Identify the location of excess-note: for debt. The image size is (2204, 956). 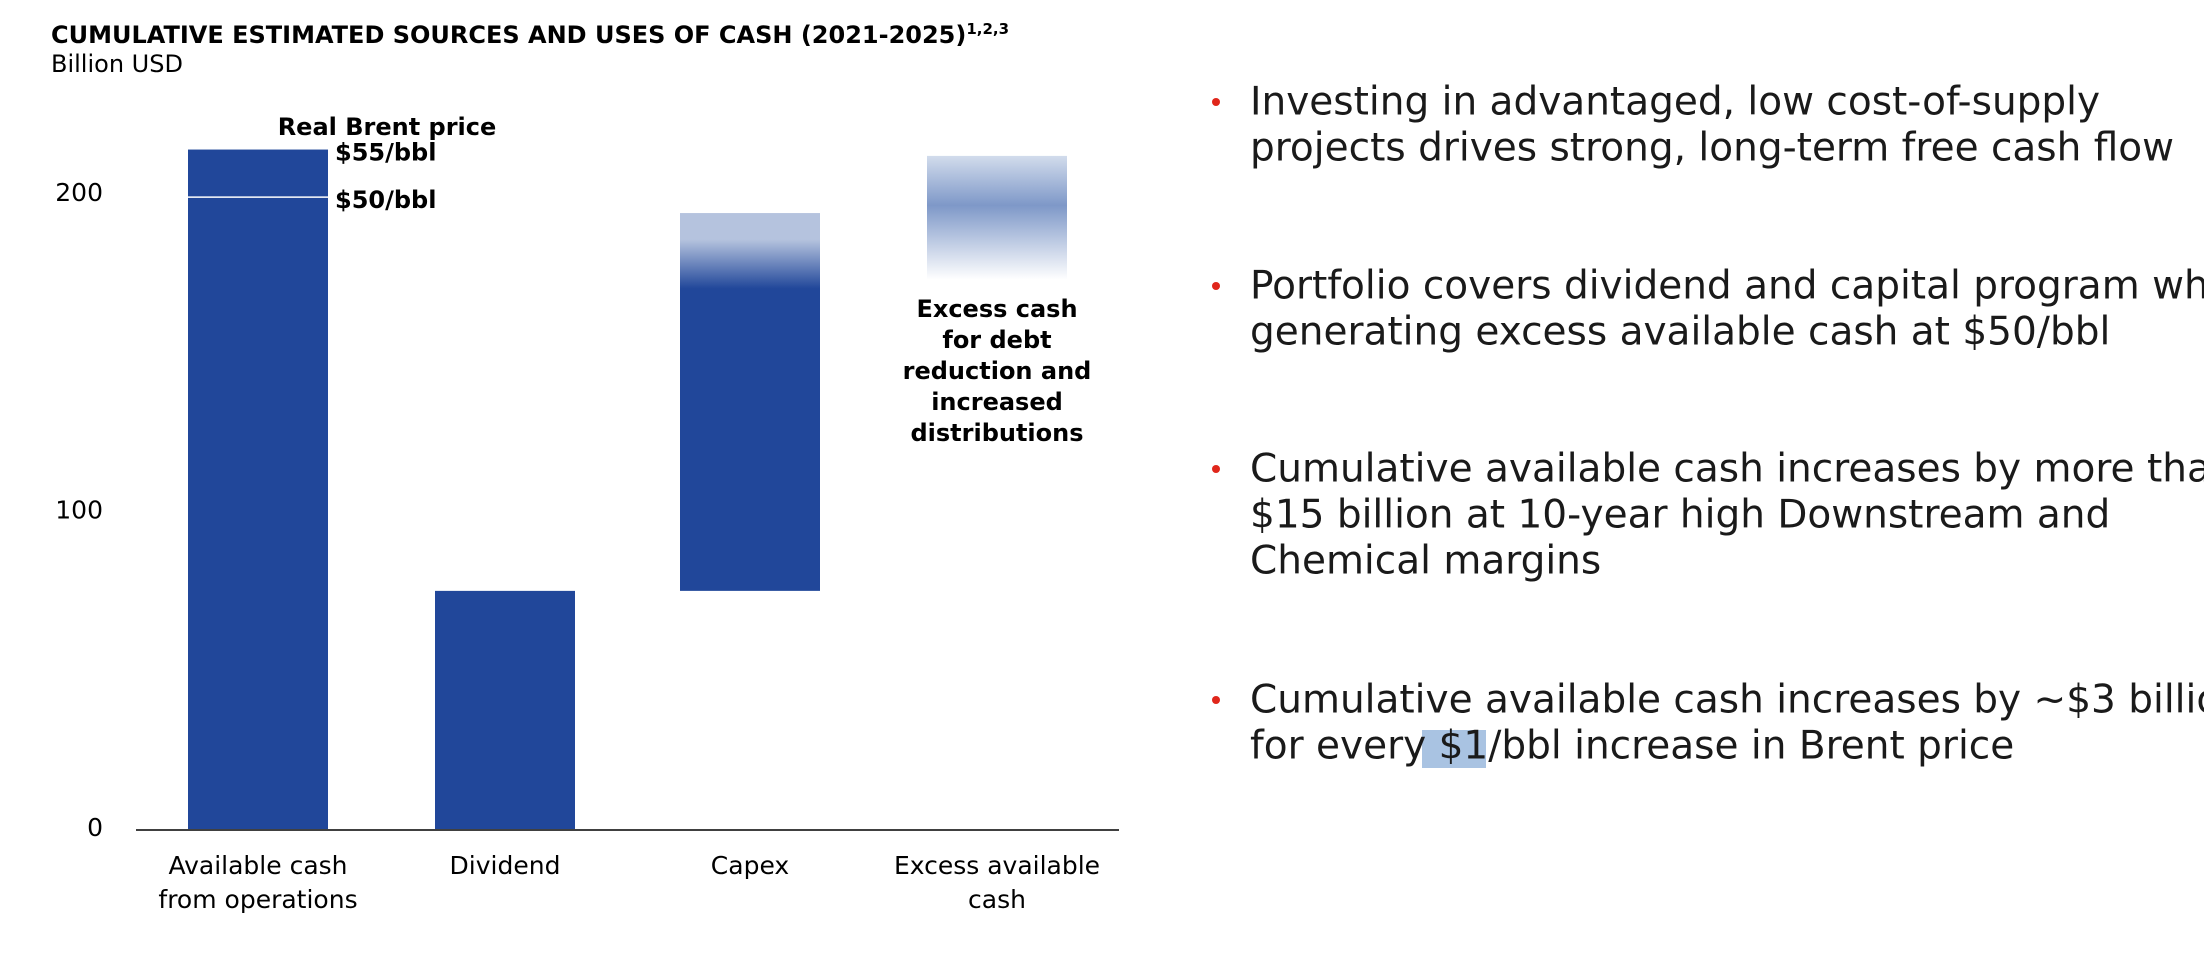
(996, 340).